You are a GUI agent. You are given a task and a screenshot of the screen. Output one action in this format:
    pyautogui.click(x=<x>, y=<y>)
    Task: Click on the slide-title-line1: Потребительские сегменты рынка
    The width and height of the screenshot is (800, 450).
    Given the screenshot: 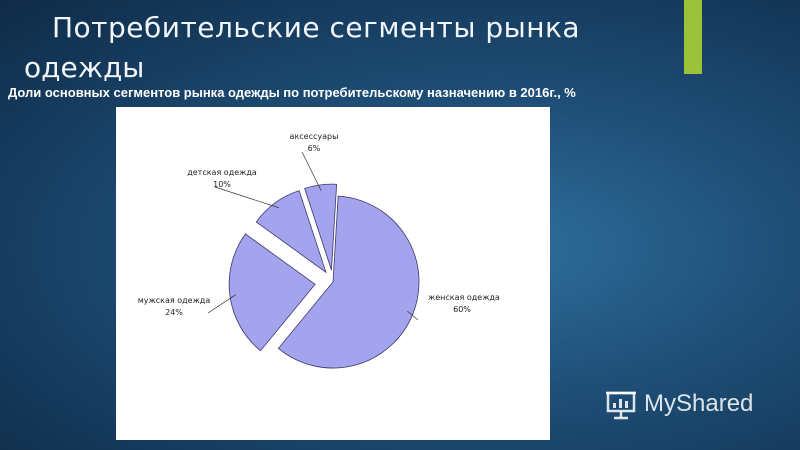 What is the action you would take?
    pyautogui.click(x=316, y=27)
    